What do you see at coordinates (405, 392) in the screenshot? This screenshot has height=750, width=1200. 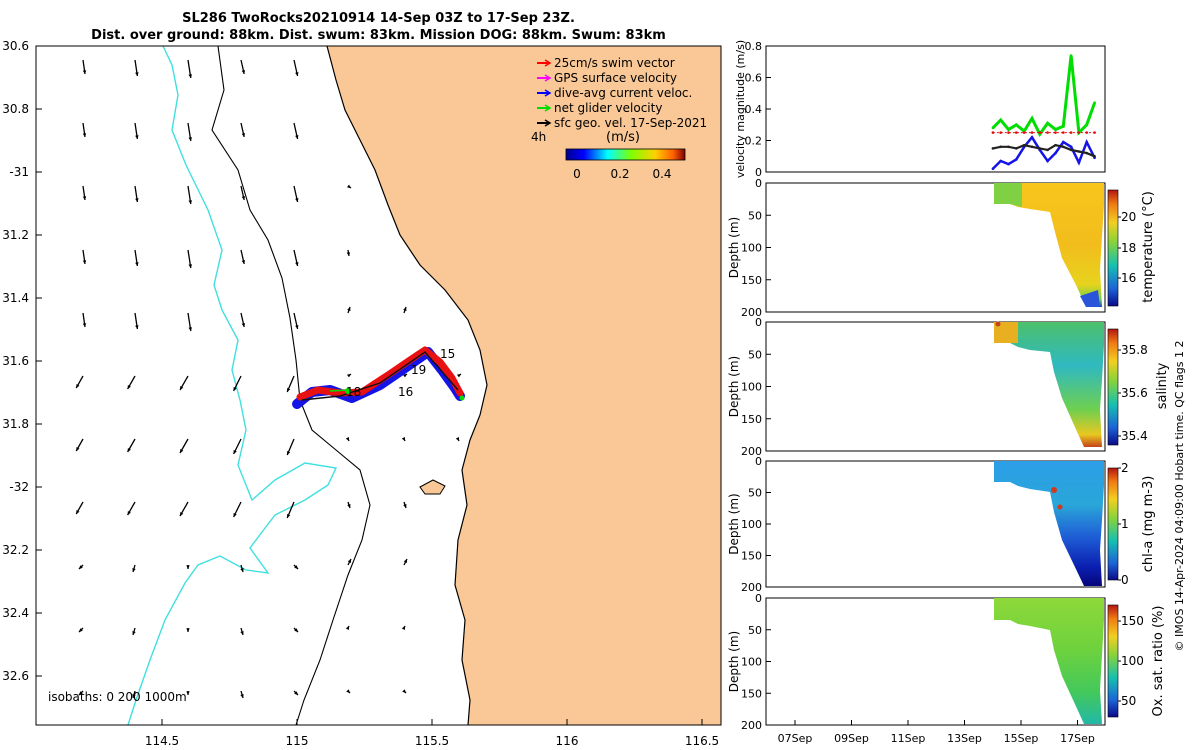 I see `track-label-16: 16` at bounding box center [405, 392].